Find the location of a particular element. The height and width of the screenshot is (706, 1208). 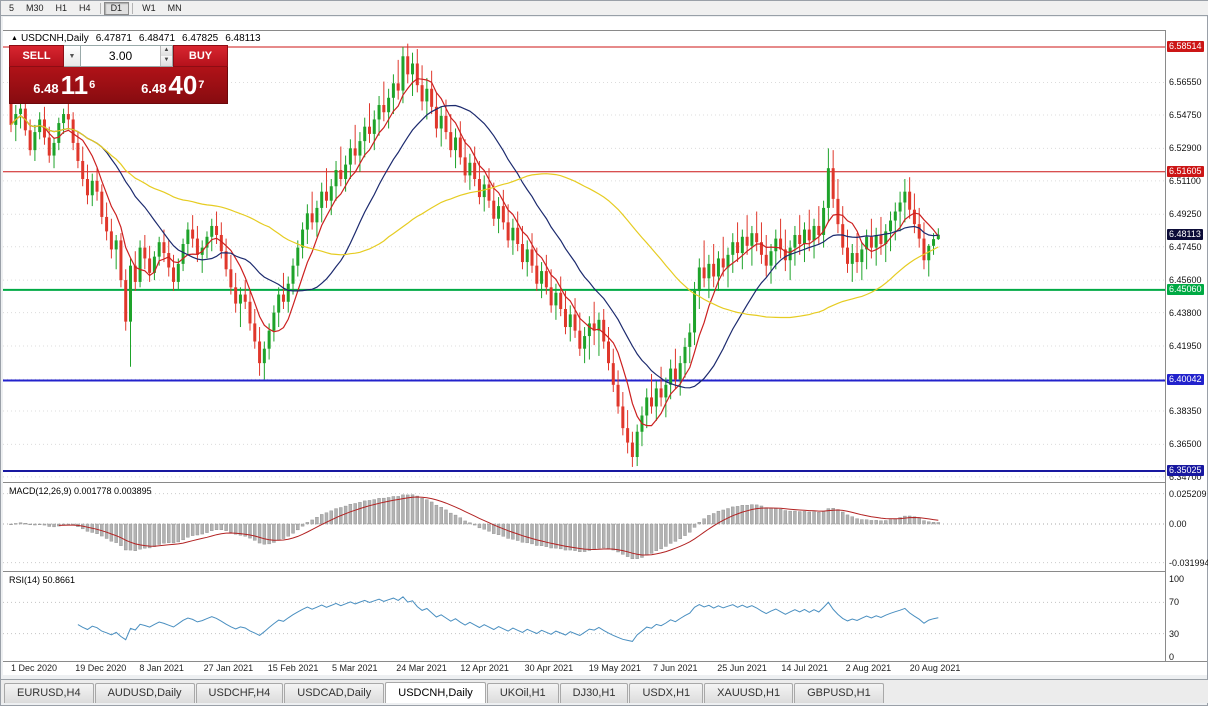

date-label: 24 Mar 2021 is located at coordinates (421, 668).